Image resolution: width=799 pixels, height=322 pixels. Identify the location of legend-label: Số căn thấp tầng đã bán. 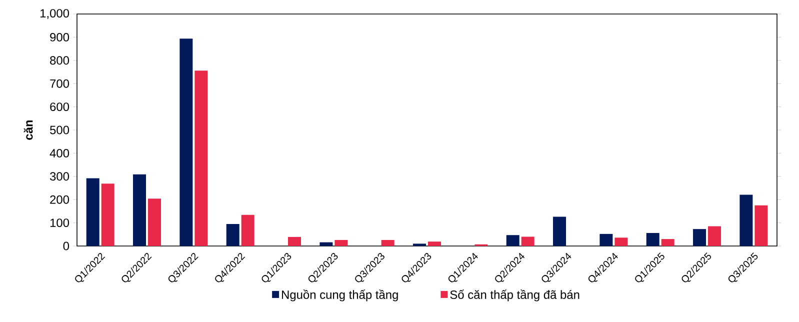
(515, 296).